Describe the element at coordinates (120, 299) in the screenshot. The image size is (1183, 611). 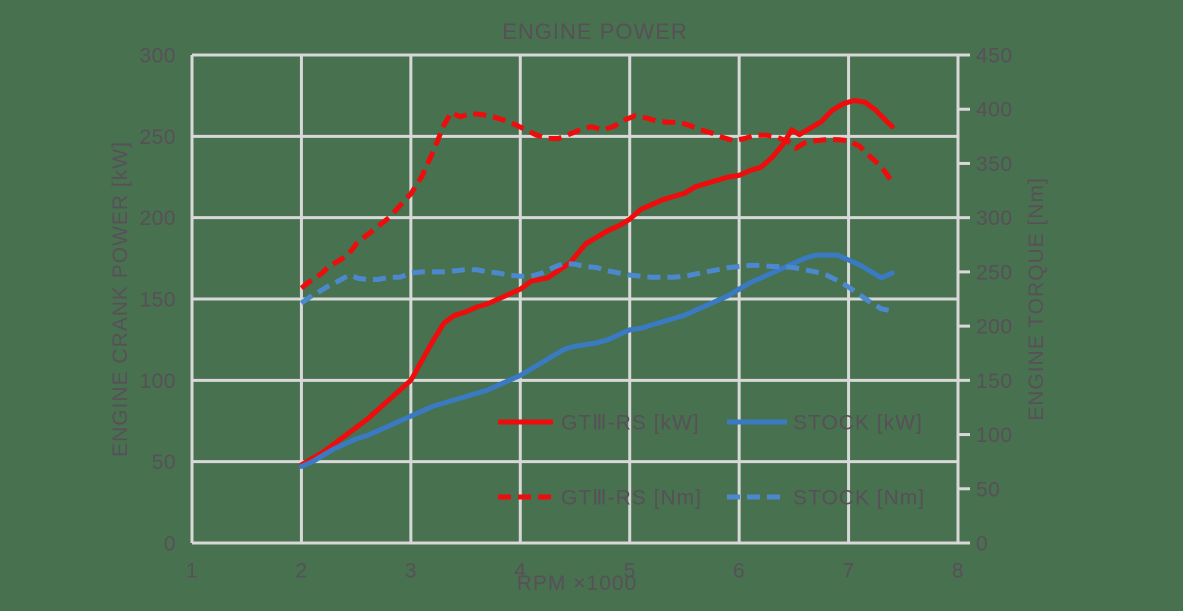
I see `left-axis-title: ENGINE CRANK POWER [kW]` at that location.